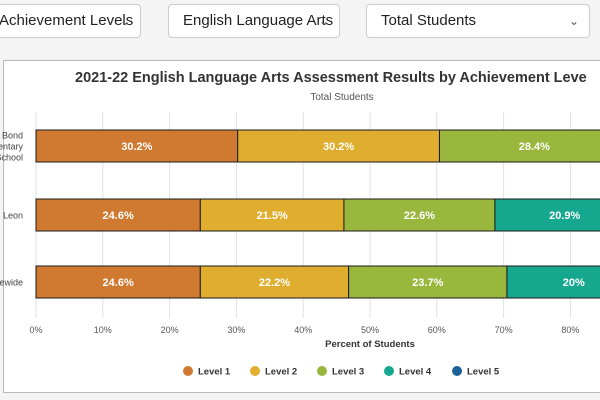 The width and height of the screenshot is (600, 400). Describe the element at coordinates (341, 97) in the screenshot. I see `chart-subtitle: Total Students` at that location.